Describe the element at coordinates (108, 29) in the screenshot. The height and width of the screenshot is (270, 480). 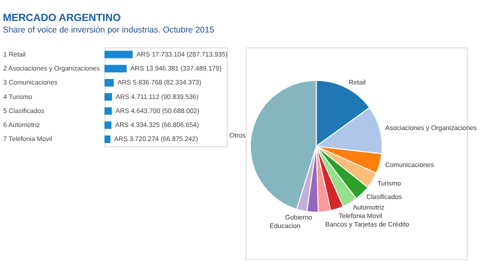
I see `chart-subtitle: Share of voice de inversión por industrias. Octubre 2015` at that location.